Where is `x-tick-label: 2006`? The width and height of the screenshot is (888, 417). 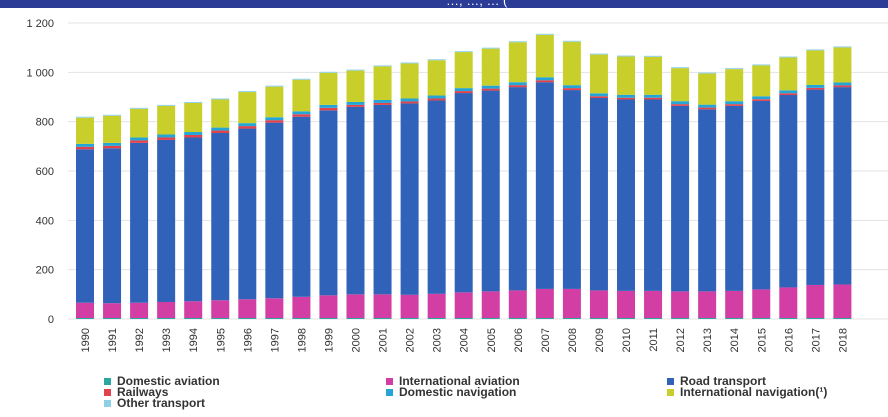
x-tick-label: 2006 is located at coordinates (519, 340).